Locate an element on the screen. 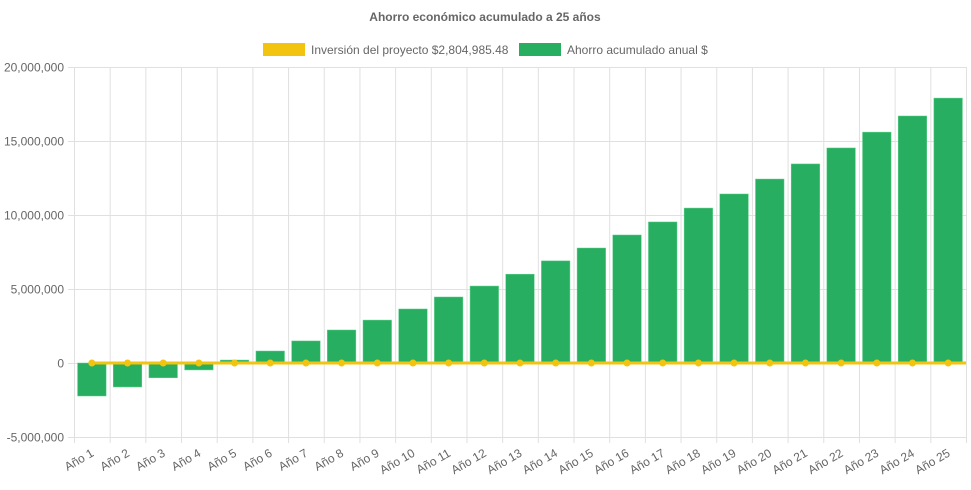 Image resolution: width=971 pixels, height=490 pixels. legend-label-savings: Ahorro acumulado anual $ is located at coordinates (637, 50).